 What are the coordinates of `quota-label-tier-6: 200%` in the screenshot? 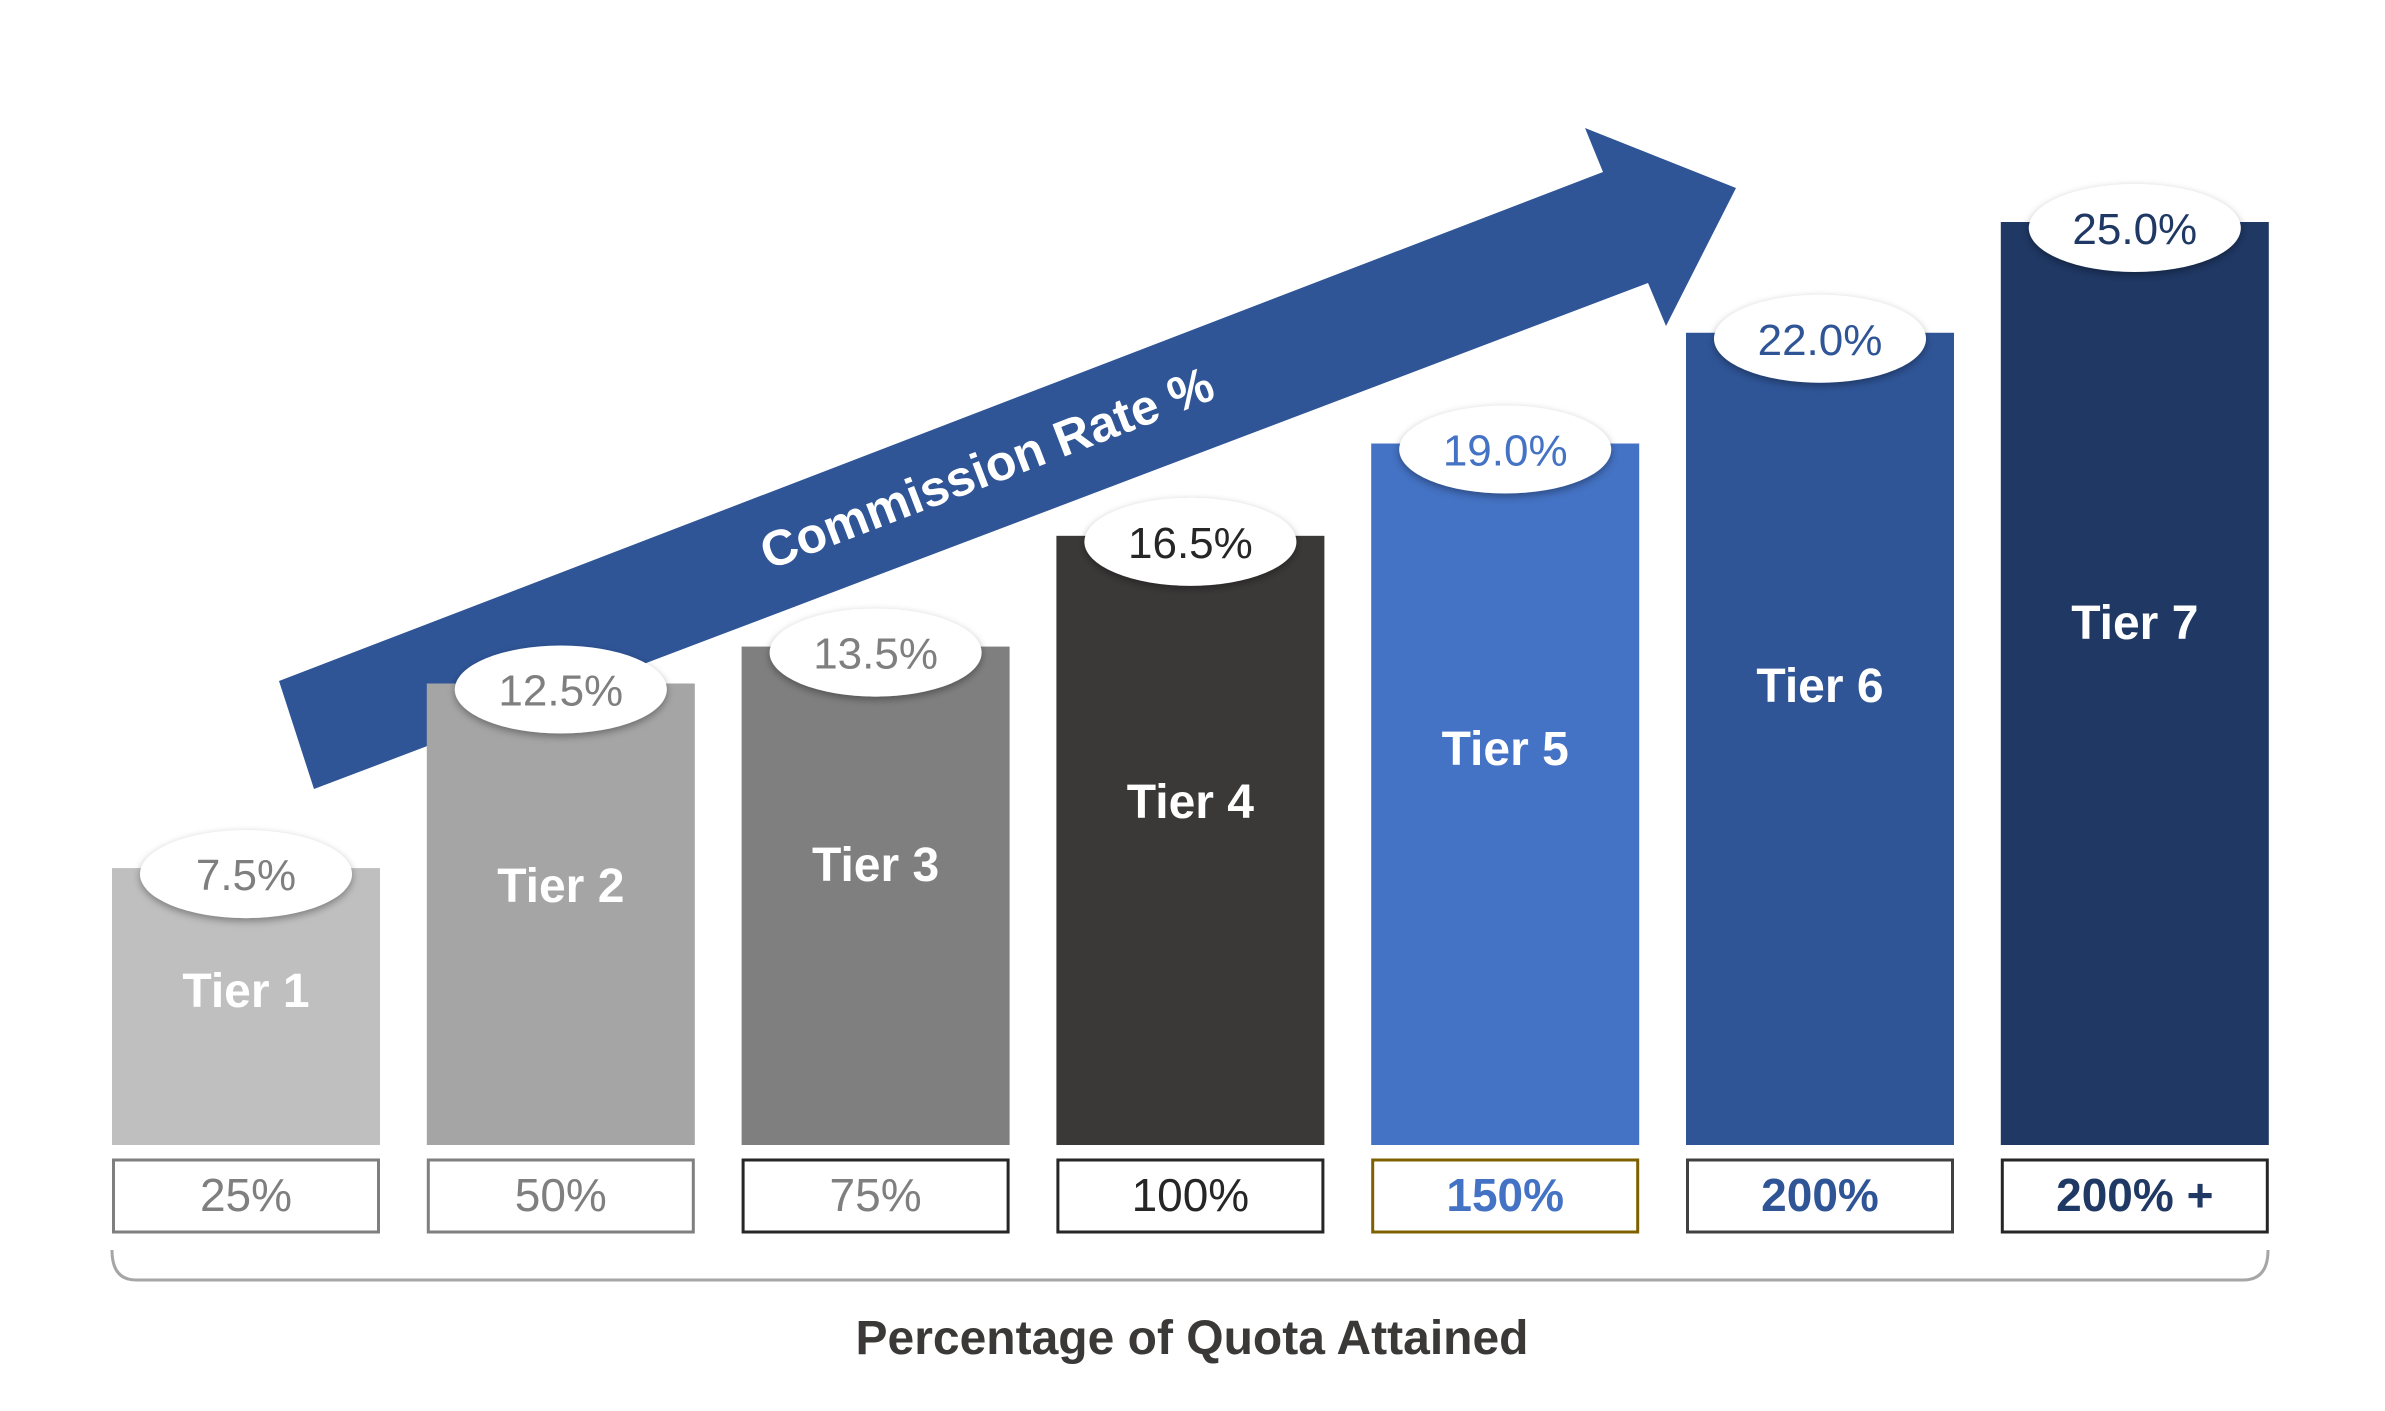 It's located at (1820, 1195).